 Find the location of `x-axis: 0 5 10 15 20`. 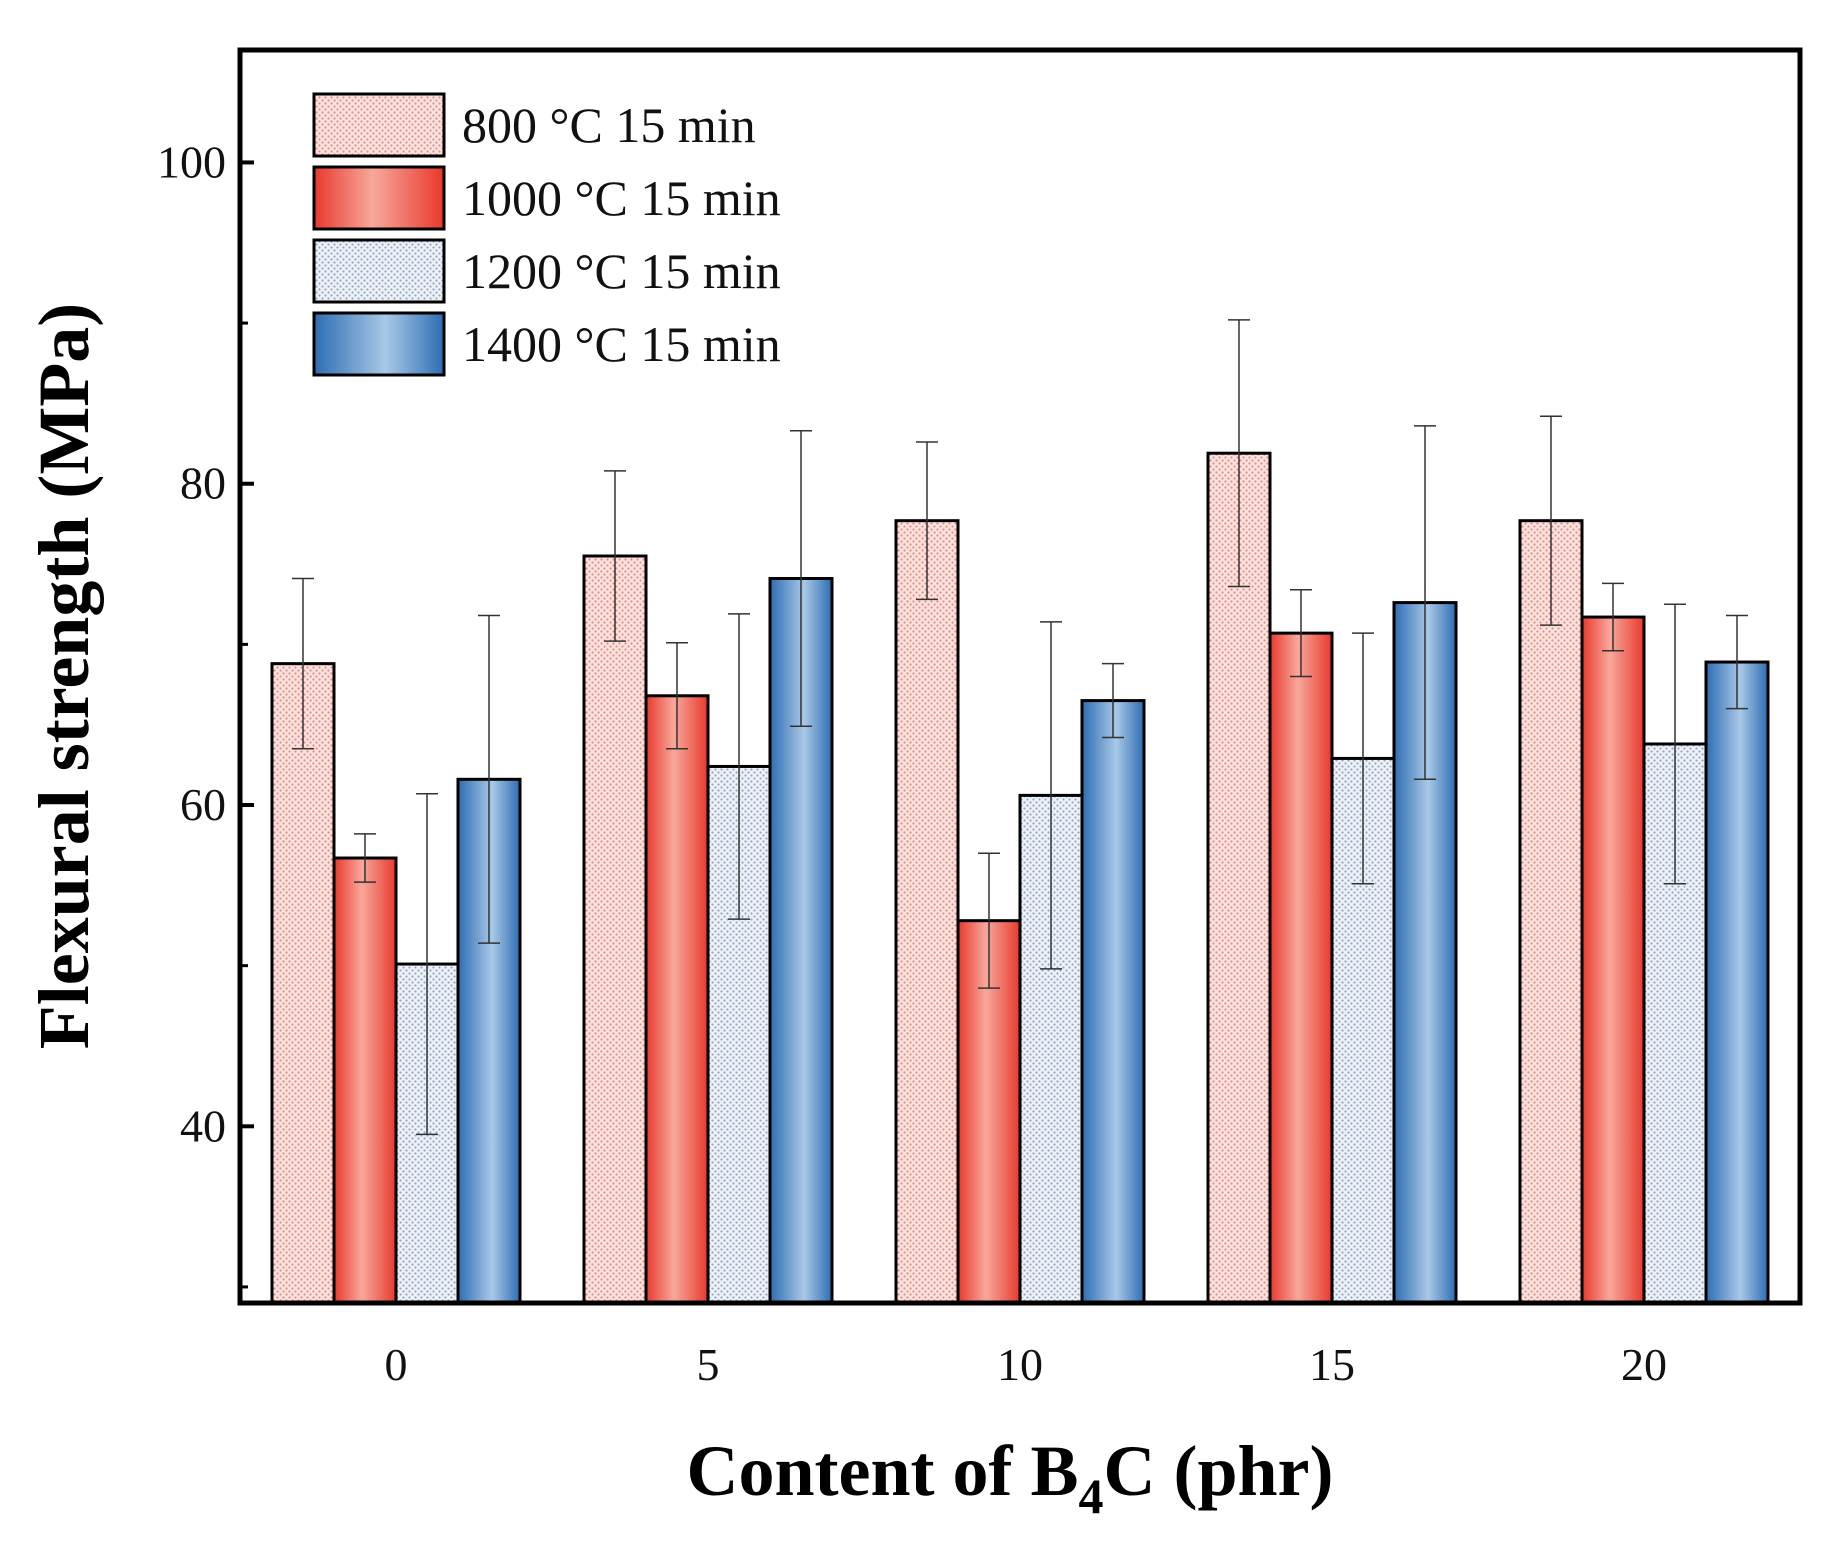

x-axis: 0 5 10 15 20 is located at coordinates (1026, 1364).